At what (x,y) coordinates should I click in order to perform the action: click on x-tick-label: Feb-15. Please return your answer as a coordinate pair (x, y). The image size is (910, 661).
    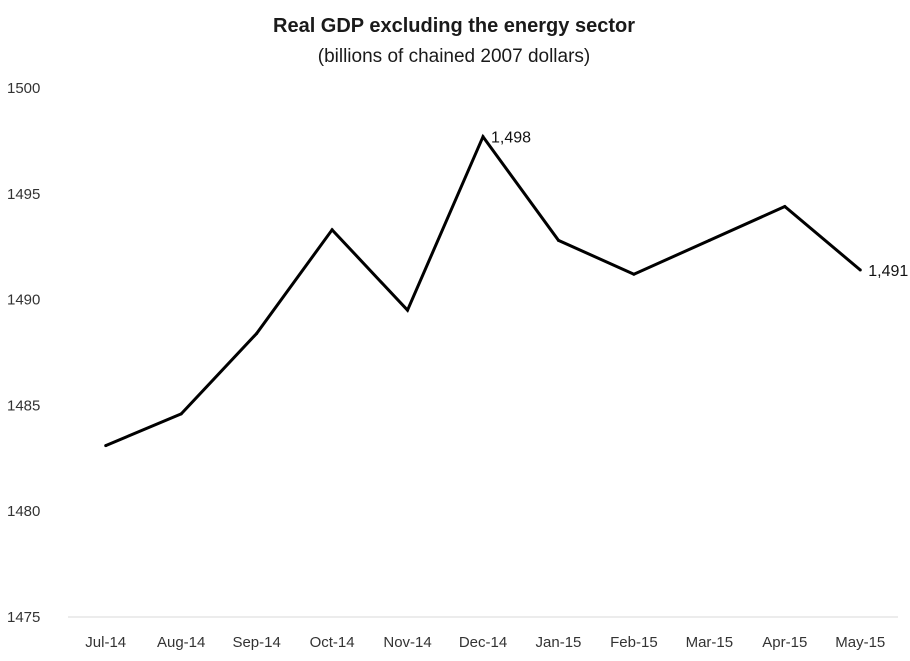
    Looking at the image, I should click on (634, 642).